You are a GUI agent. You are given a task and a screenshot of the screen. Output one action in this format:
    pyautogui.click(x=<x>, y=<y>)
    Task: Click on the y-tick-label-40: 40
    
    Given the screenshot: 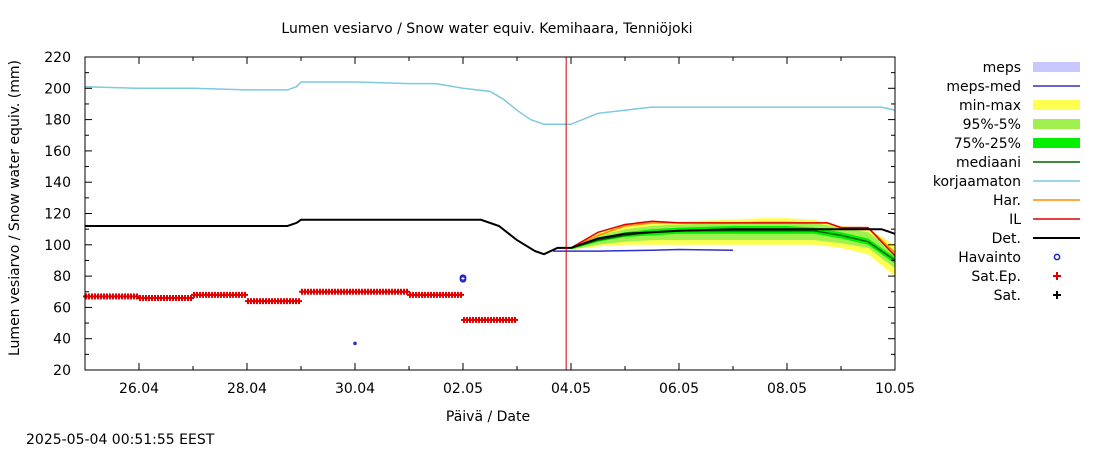 What is the action you would take?
    pyautogui.click(x=62, y=340)
    